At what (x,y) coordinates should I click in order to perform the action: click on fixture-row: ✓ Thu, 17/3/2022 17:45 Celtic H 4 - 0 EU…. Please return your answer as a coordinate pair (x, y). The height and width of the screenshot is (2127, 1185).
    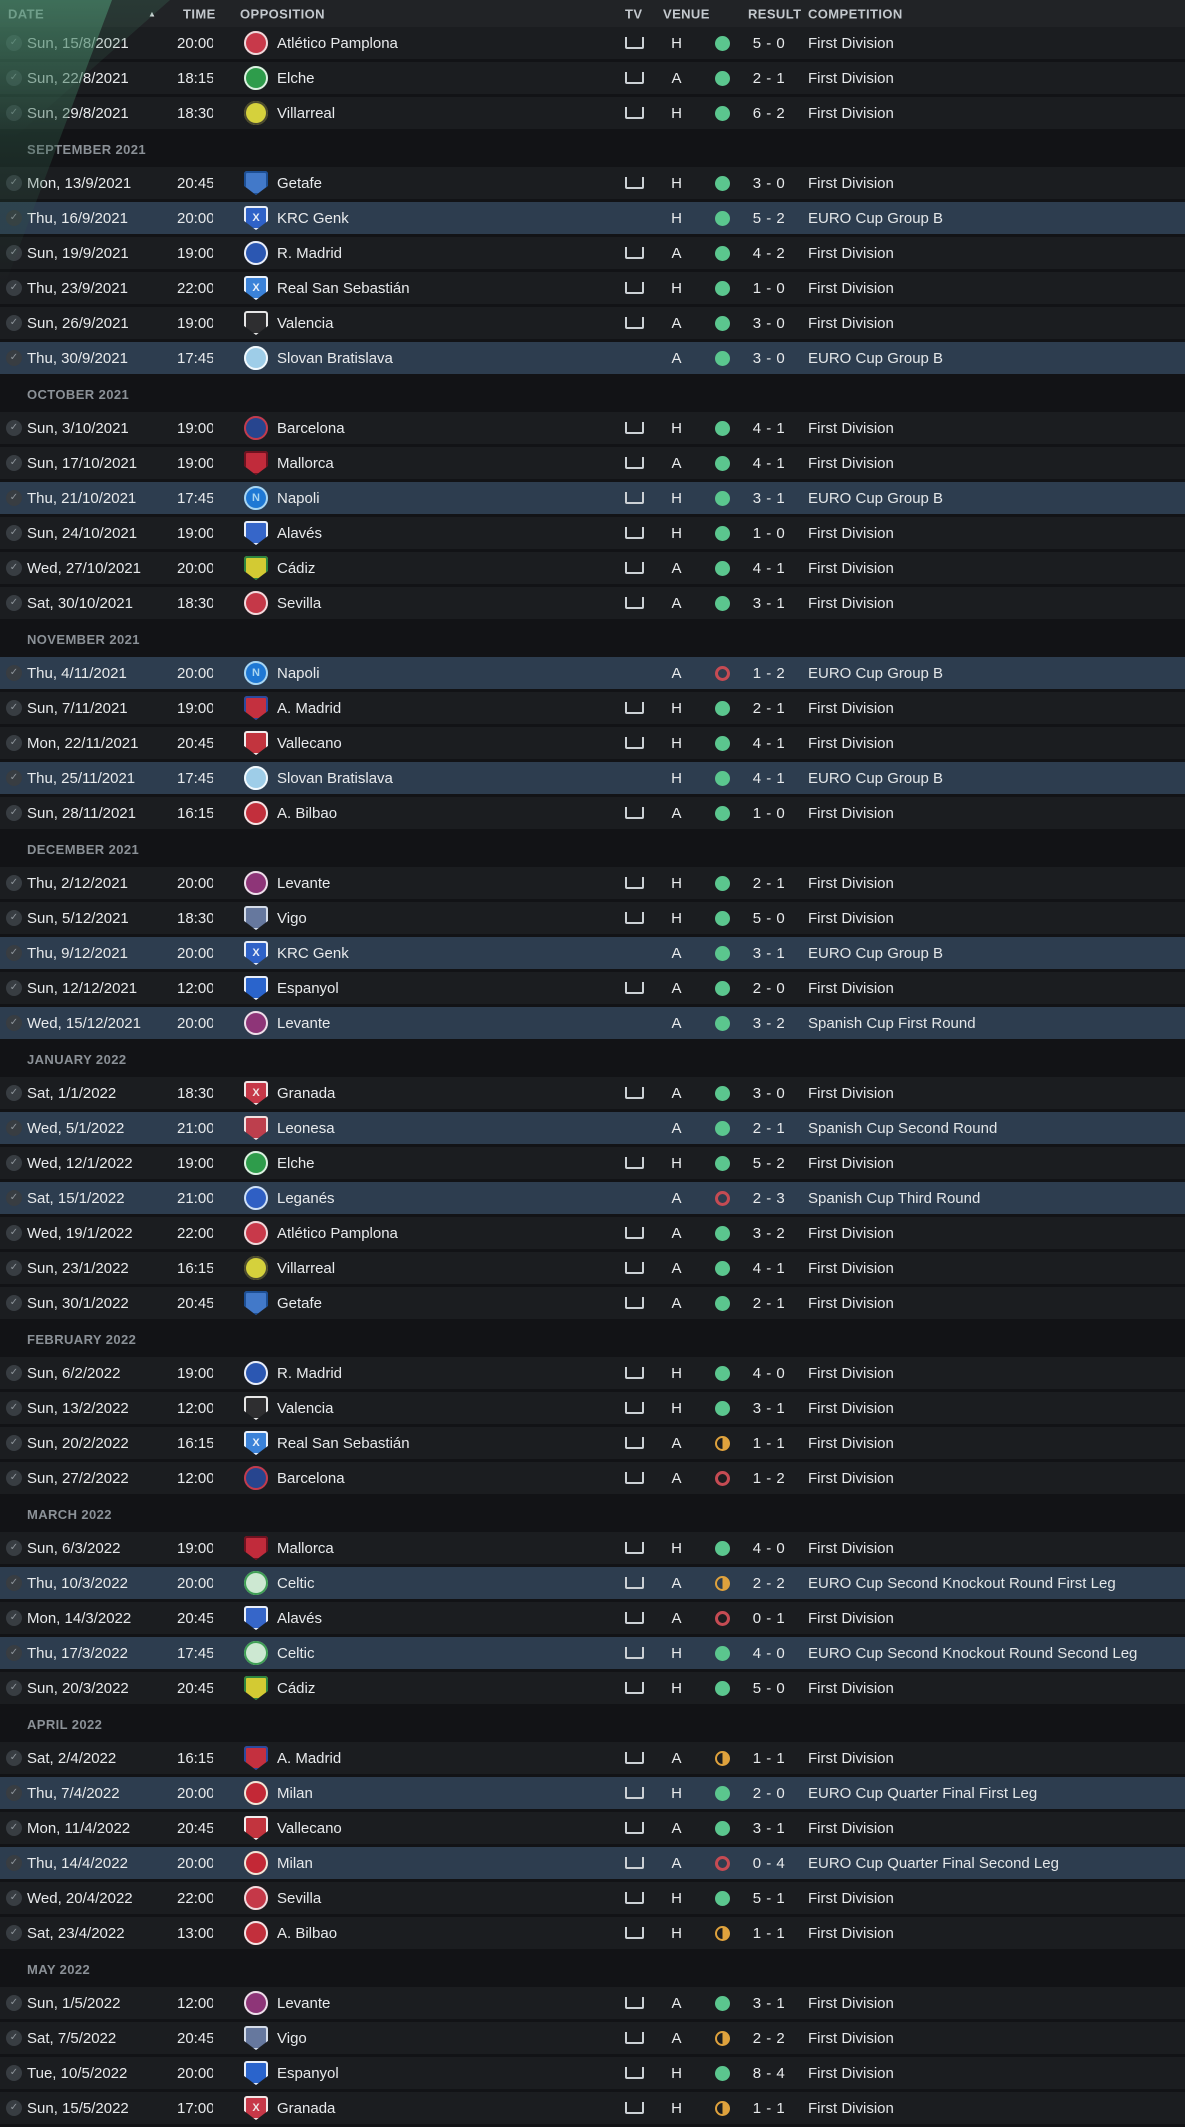
    Looking at the image, I should click on (592, 1654).